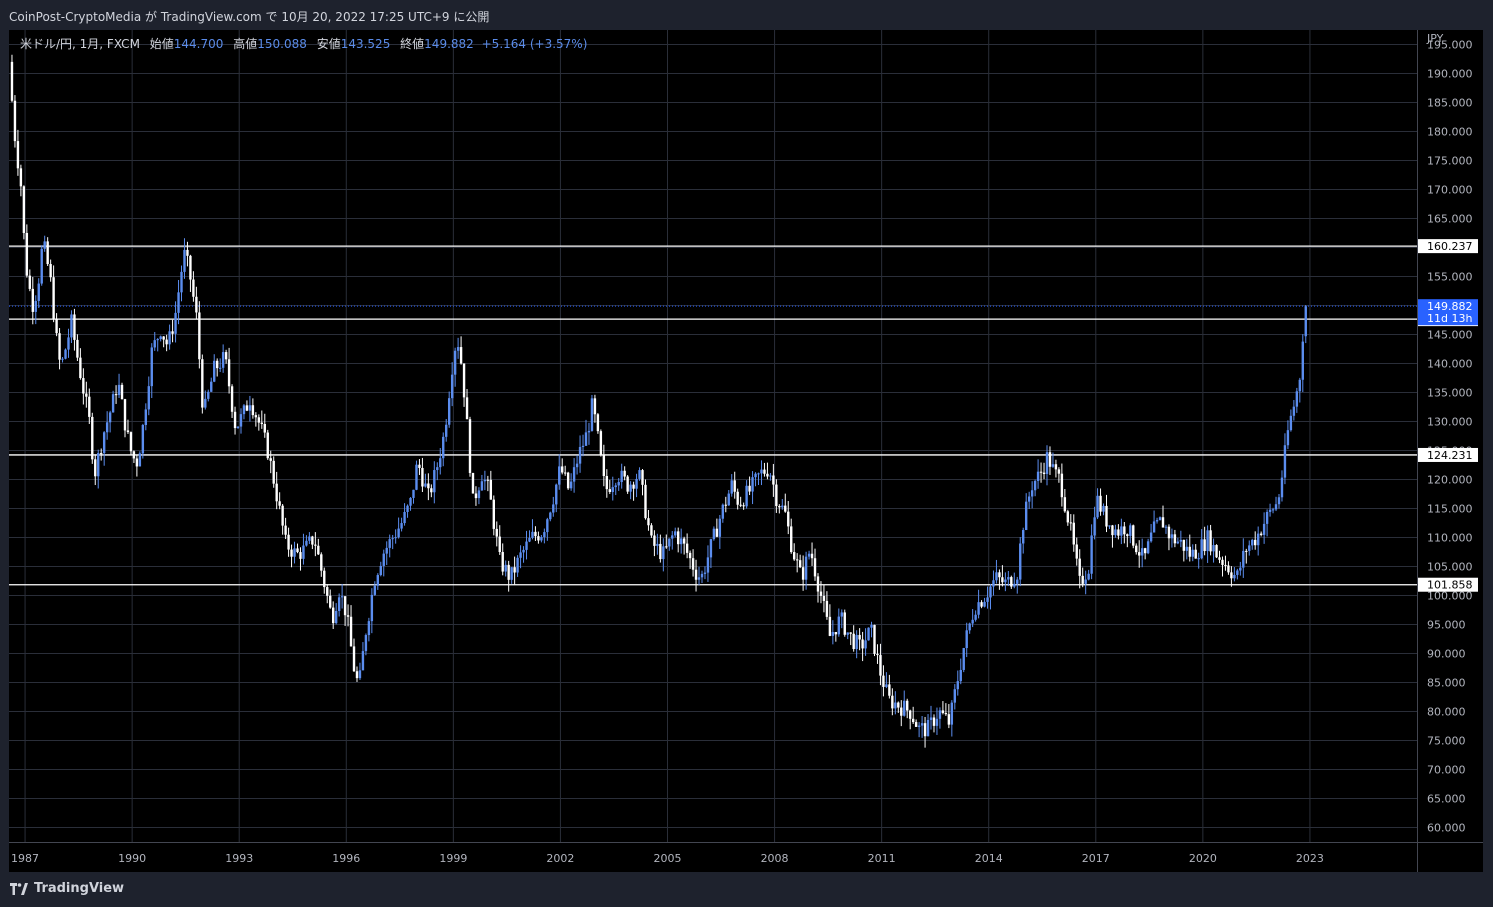 This screenshot has height=907, width=1493. Describe the element at coordinates (449, 44) in the screenshot. I see `close-value: 149.882` at that location.